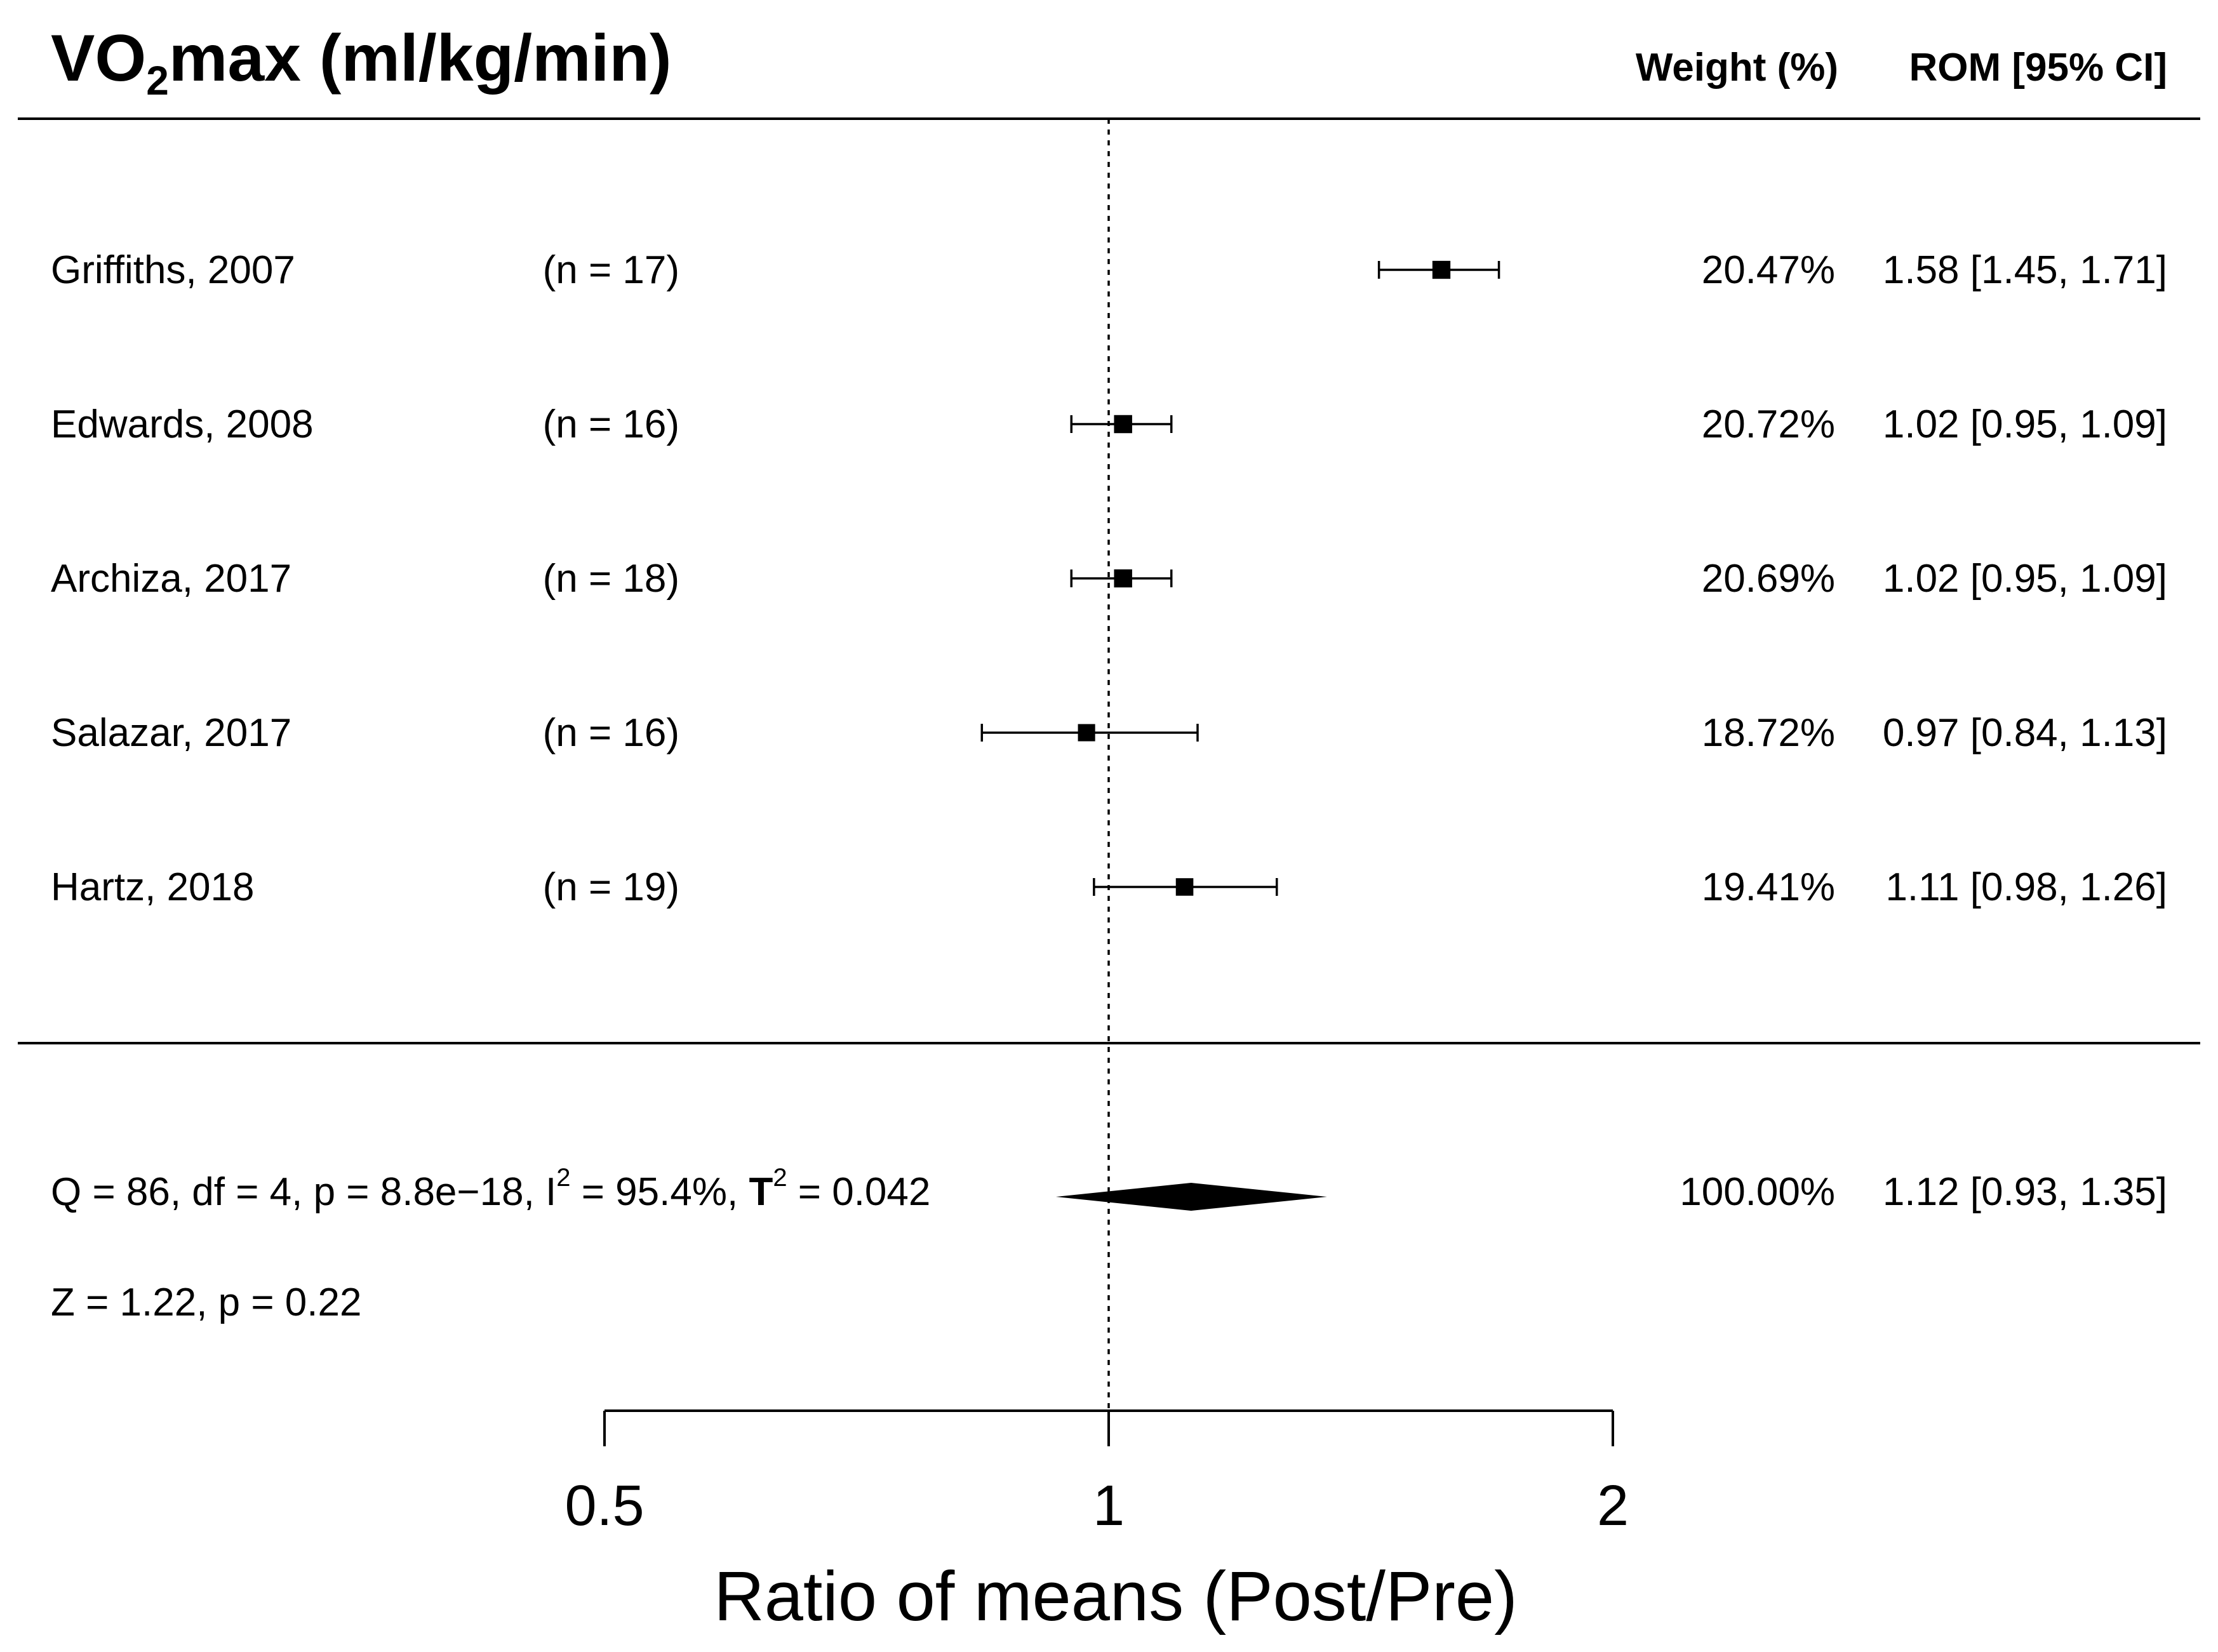 The width and height of the screenshot is (2218, 1652). I want to click on x-tick-label: 1, so click(1109, 1506).